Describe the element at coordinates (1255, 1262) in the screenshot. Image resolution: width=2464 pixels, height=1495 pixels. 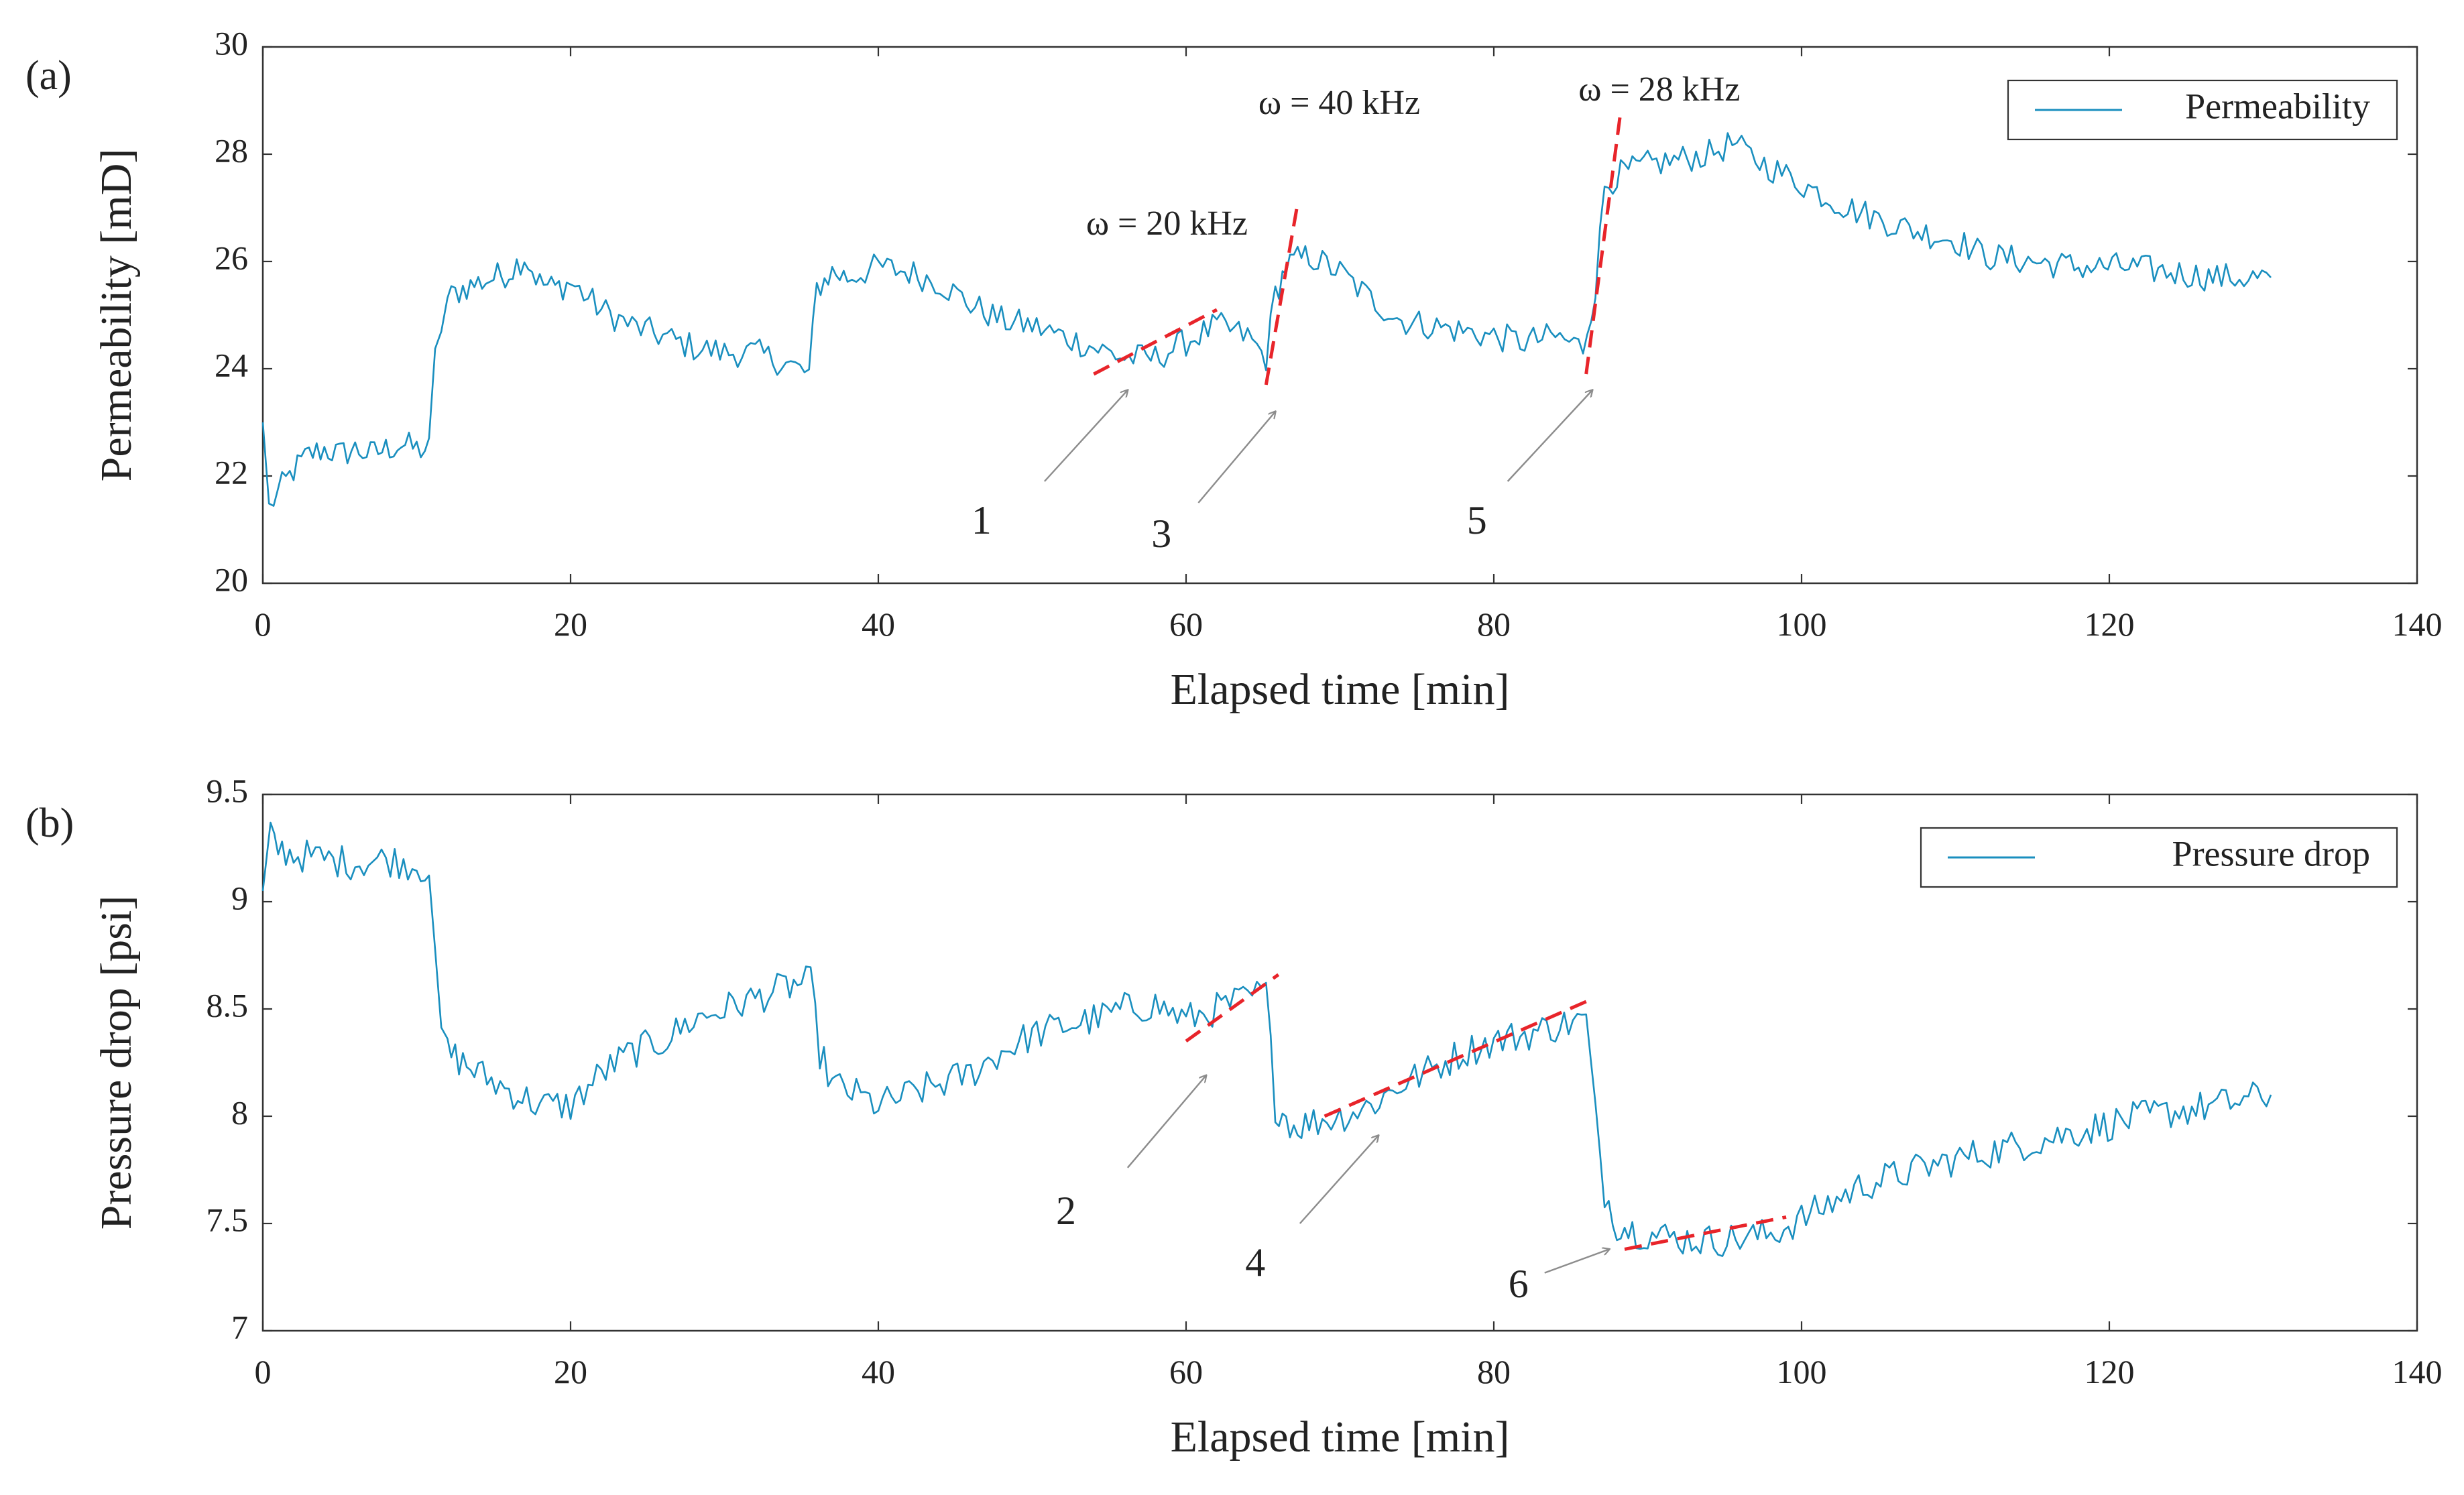
I see `arrow-label: 4` at that location.